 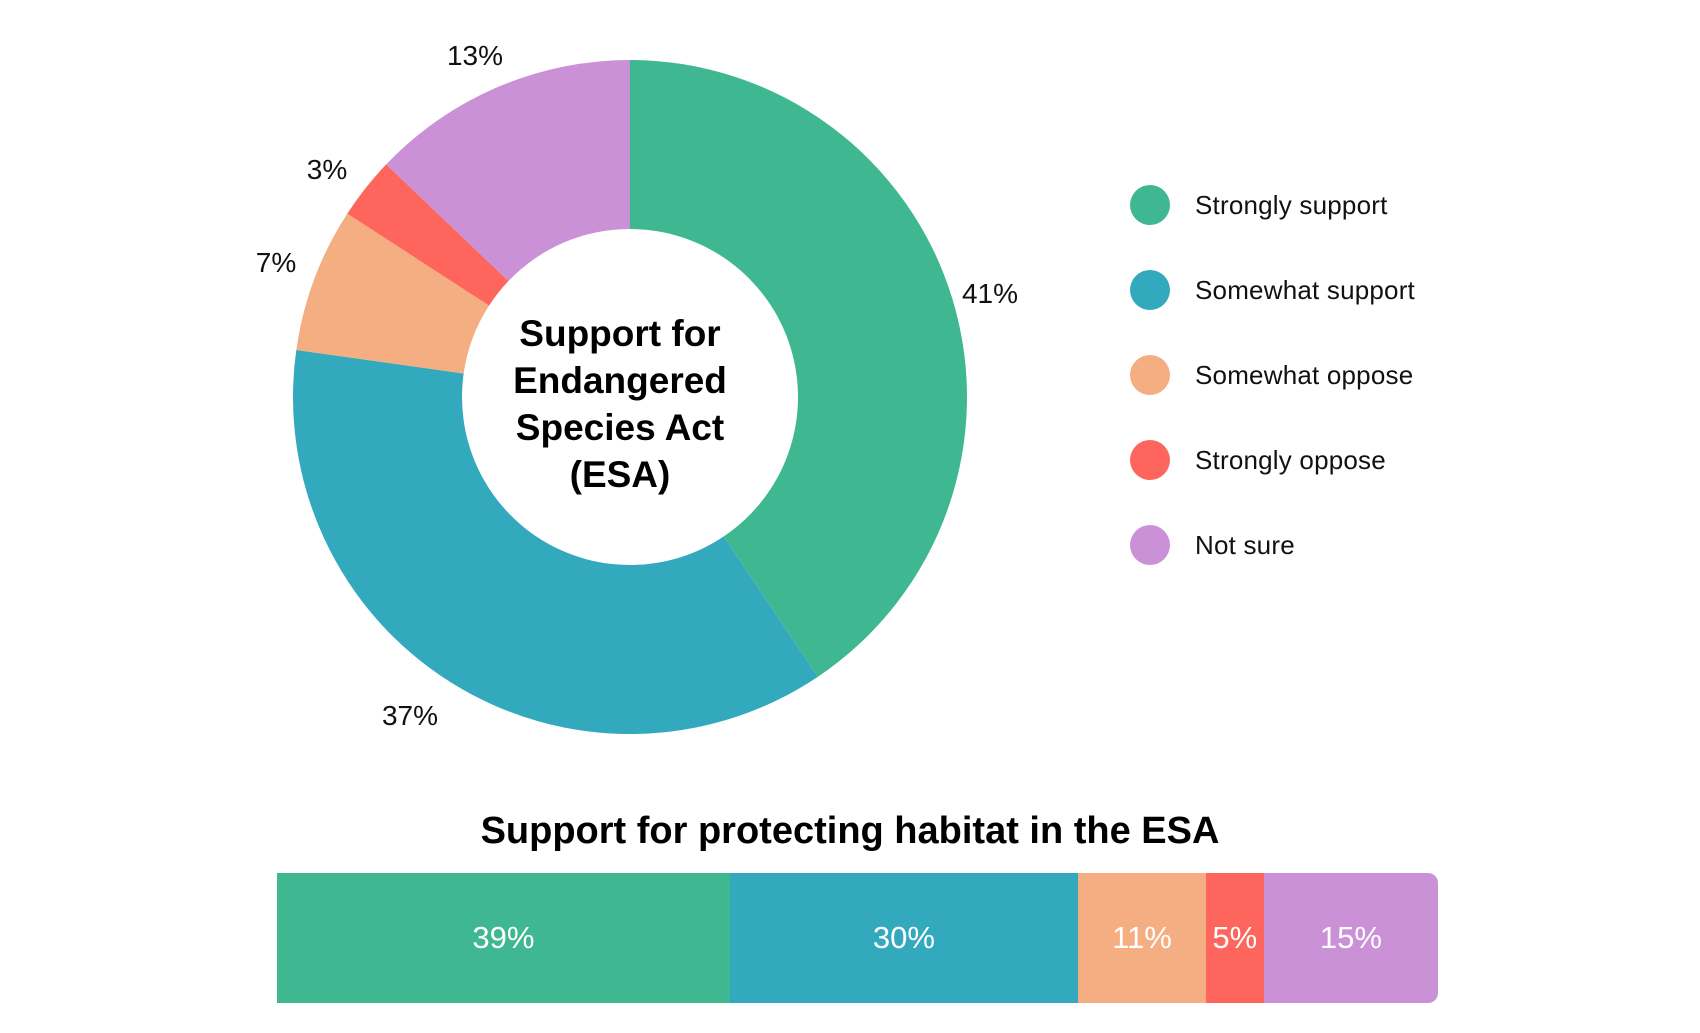 I want to click on bar-label: 15%, so click(x=1350, y=937).